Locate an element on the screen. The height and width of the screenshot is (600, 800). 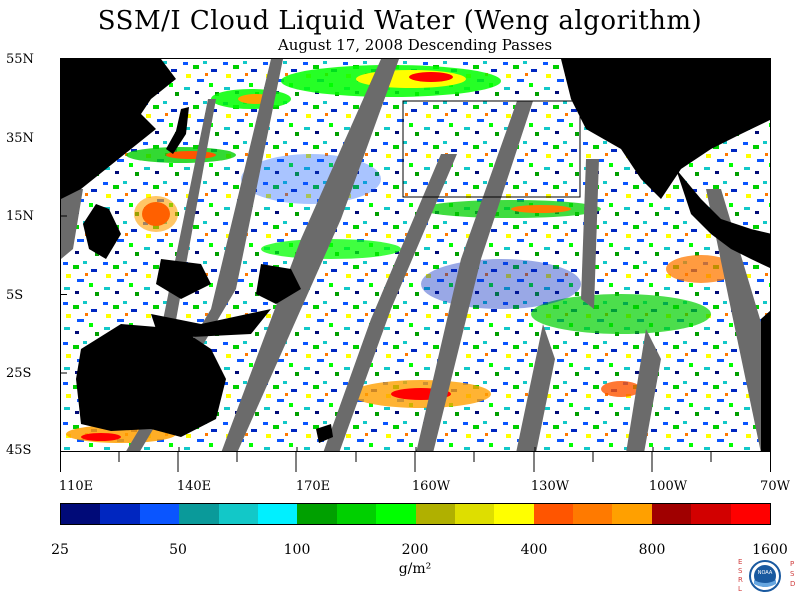
lon-label-110e: 110E is located at coordinates (76, 486).